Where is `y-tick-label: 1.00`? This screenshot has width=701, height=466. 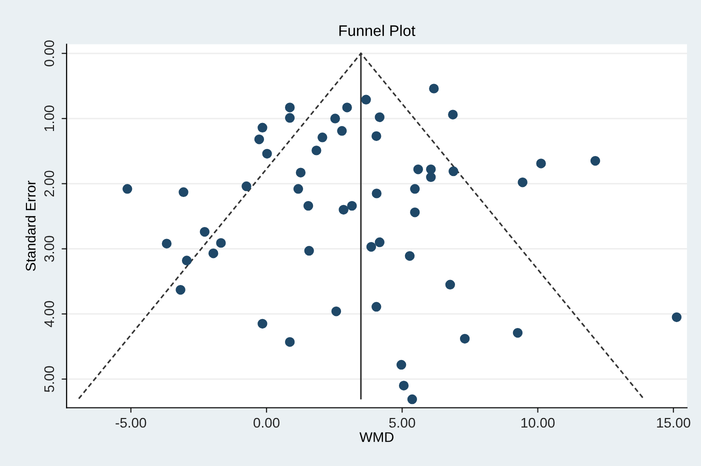
y-tick-label: 1.00 is located at coordinates (49, 118).